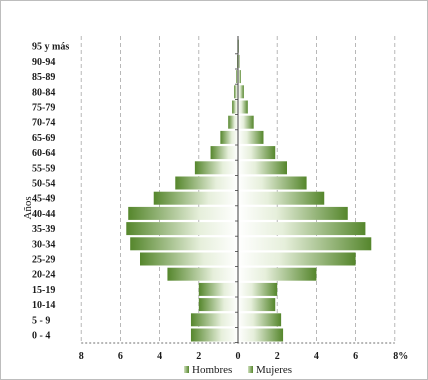  Describe the element at coordinates (43, 305) in the screenshot. I see `y-tick-label: 10-14` at that location.